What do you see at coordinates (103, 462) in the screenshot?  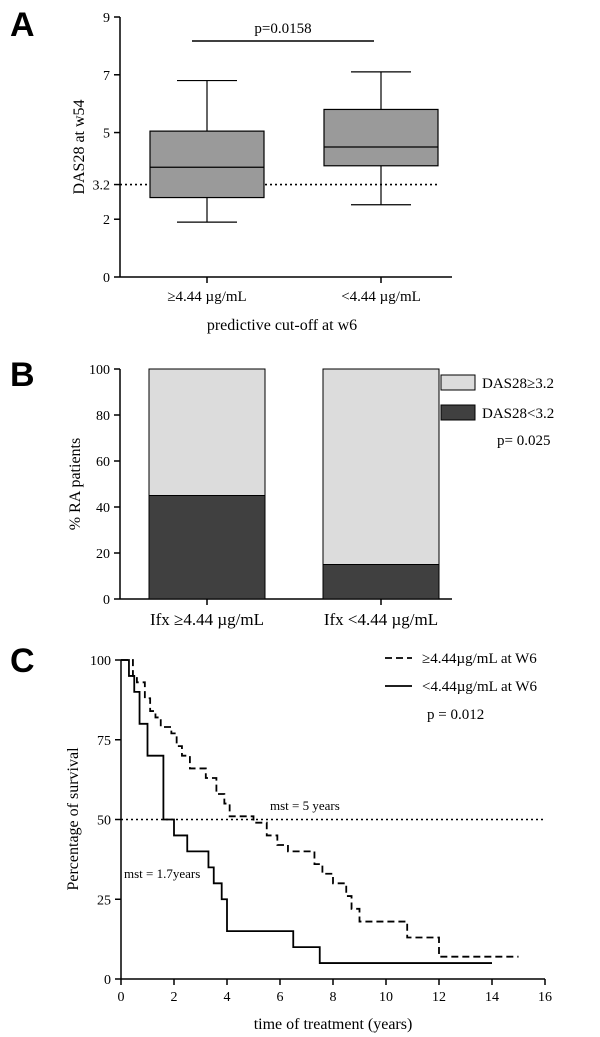 I see `panel-b-y-tick-label: 60` at bounding box center [103, 462].